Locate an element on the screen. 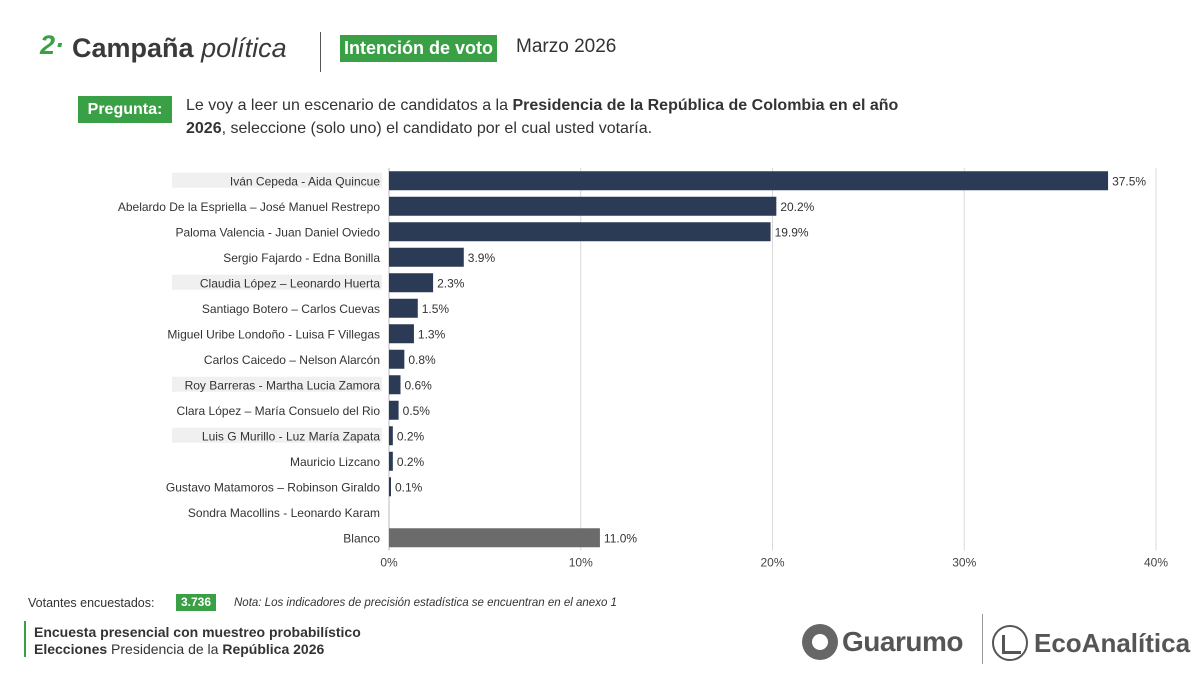  category-label: Sondra Macollins - Leonardo Karam is located at coordinates (284, 513).